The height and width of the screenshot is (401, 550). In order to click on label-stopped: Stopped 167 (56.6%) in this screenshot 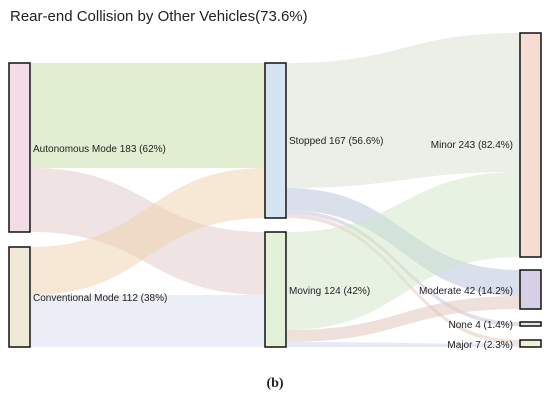, I will do `click(336, 141)`.